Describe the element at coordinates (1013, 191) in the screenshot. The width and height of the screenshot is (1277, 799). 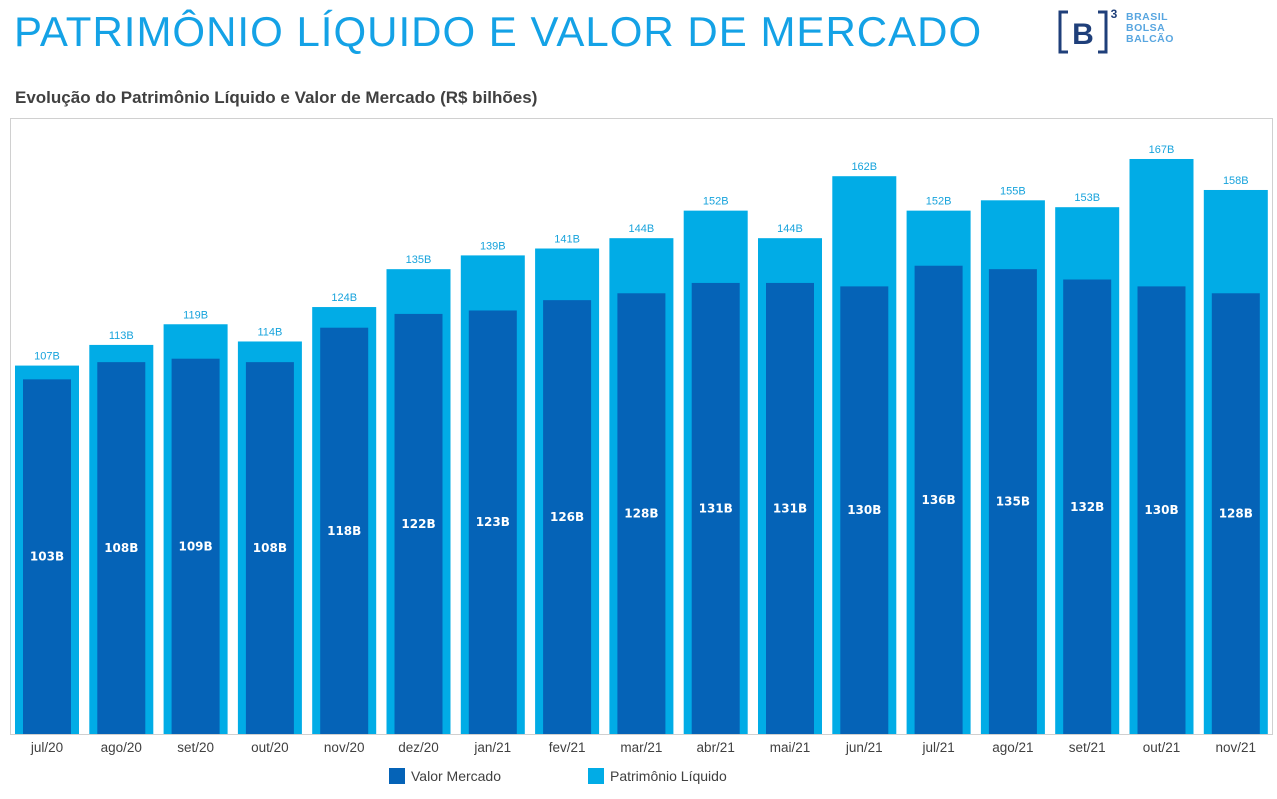
I see `data-label-patrimonio-liquido: 155B` at that location.